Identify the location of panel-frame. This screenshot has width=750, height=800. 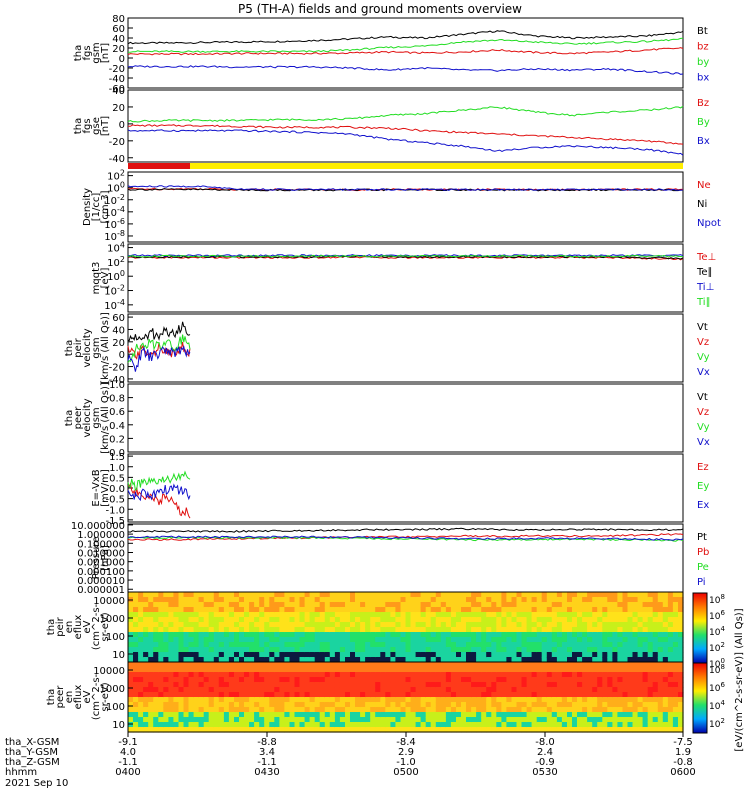
(405, 348).